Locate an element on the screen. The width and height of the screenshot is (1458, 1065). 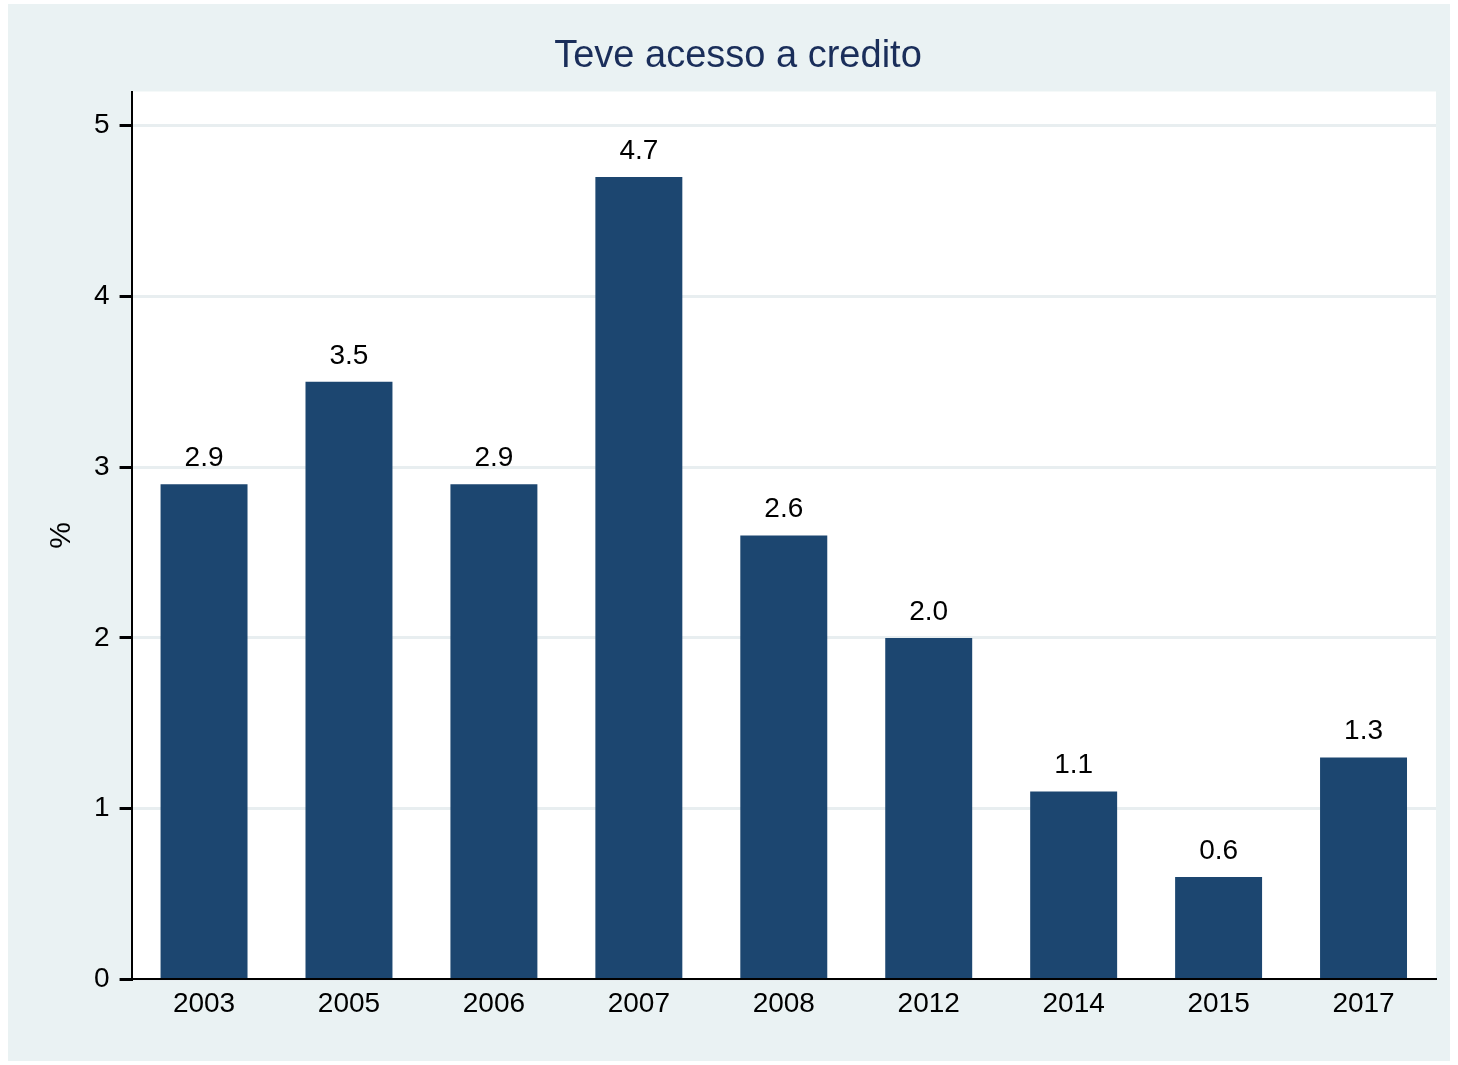
x-tick-label: 2012 is located at coordinates (928, 1002).